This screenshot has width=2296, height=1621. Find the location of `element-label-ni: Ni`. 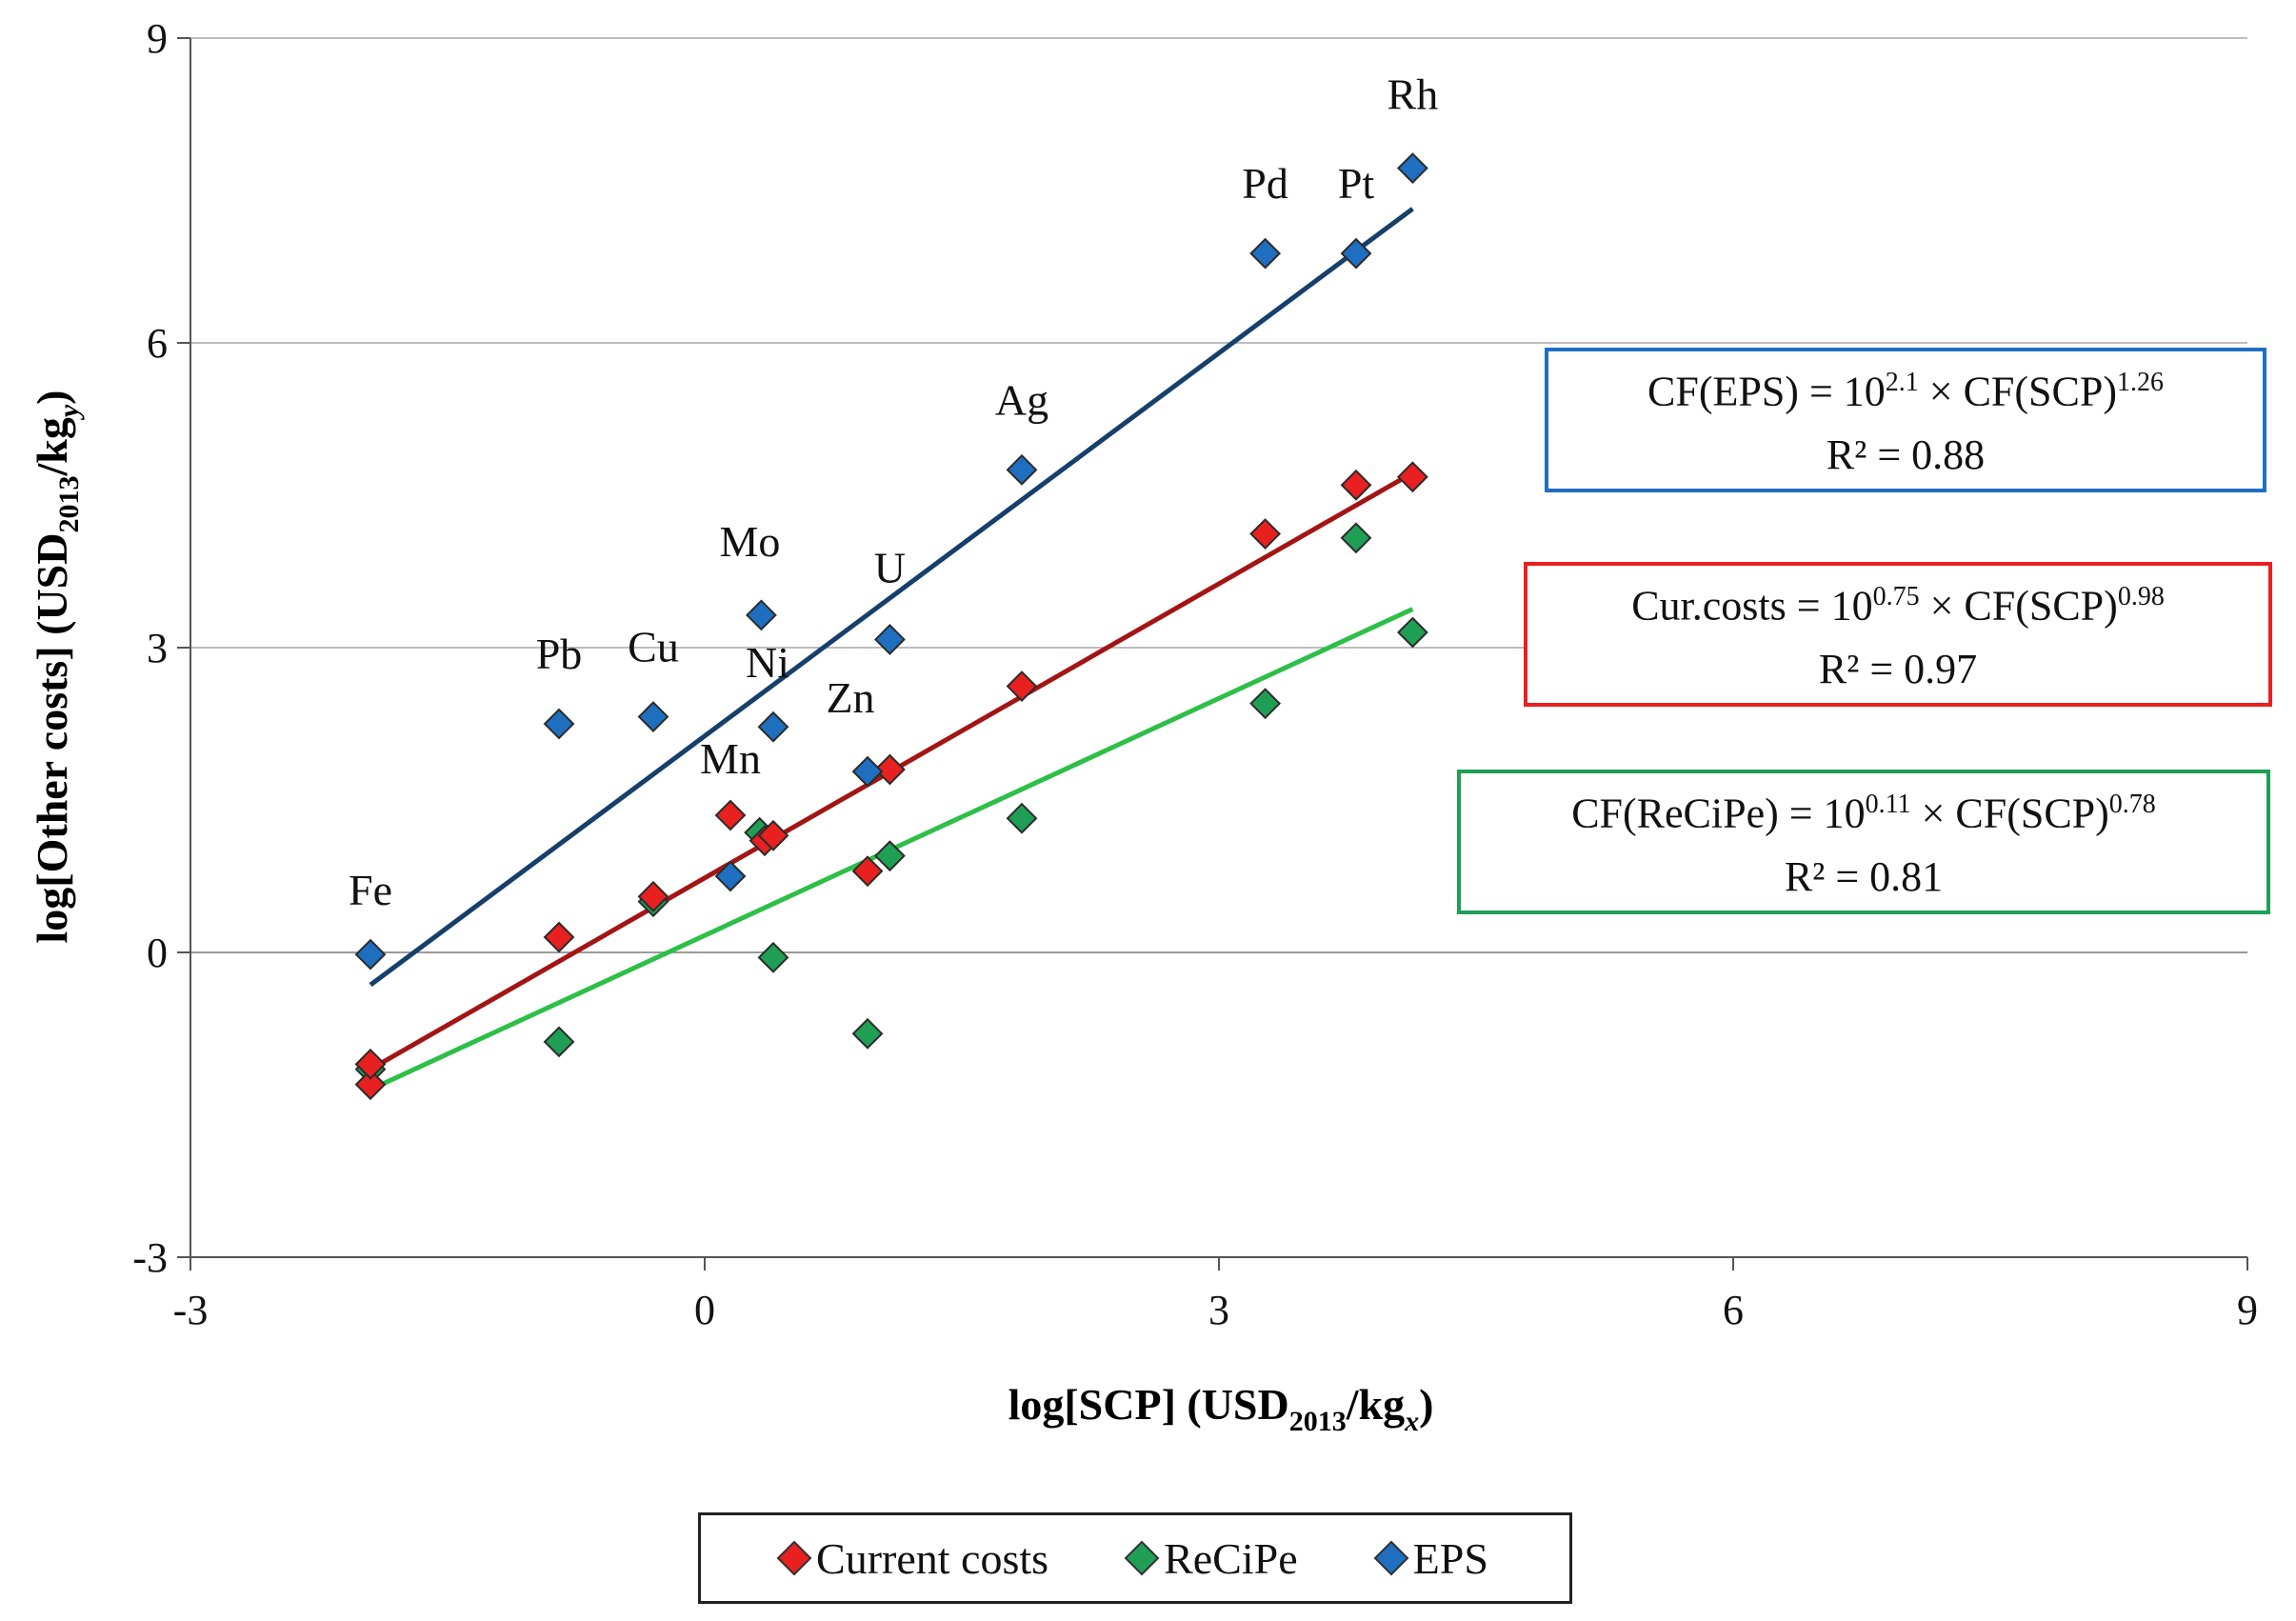

element-label-ni: Ni is located at coordinates (767, 662).